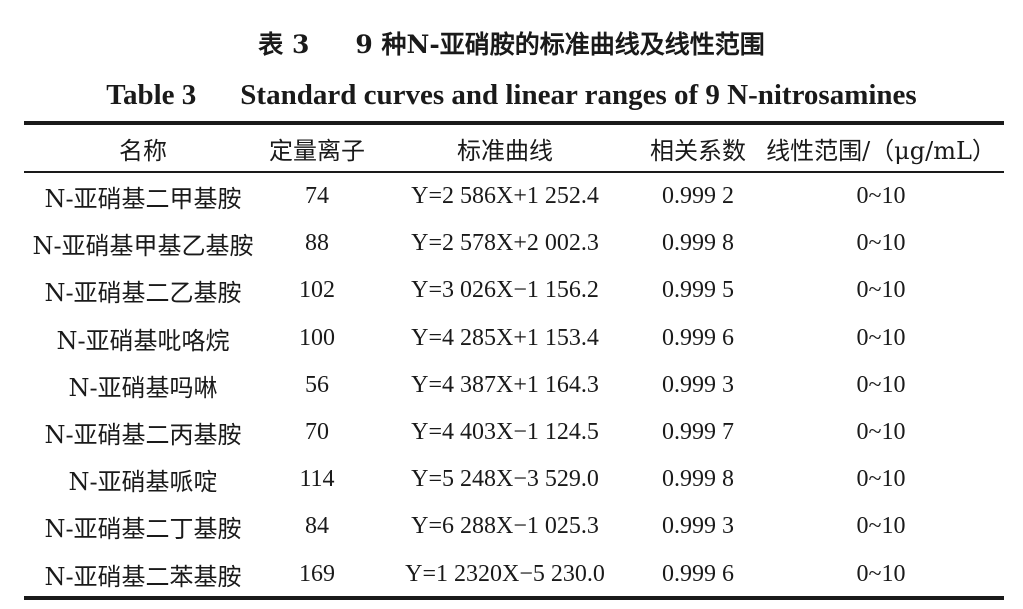 The width and height of the screenshot is (1023, 609). Describe the element at coordinates (505, 196) in the screenshot. I see `standard-curve: Y=2 586X+1 252.4` at that location.